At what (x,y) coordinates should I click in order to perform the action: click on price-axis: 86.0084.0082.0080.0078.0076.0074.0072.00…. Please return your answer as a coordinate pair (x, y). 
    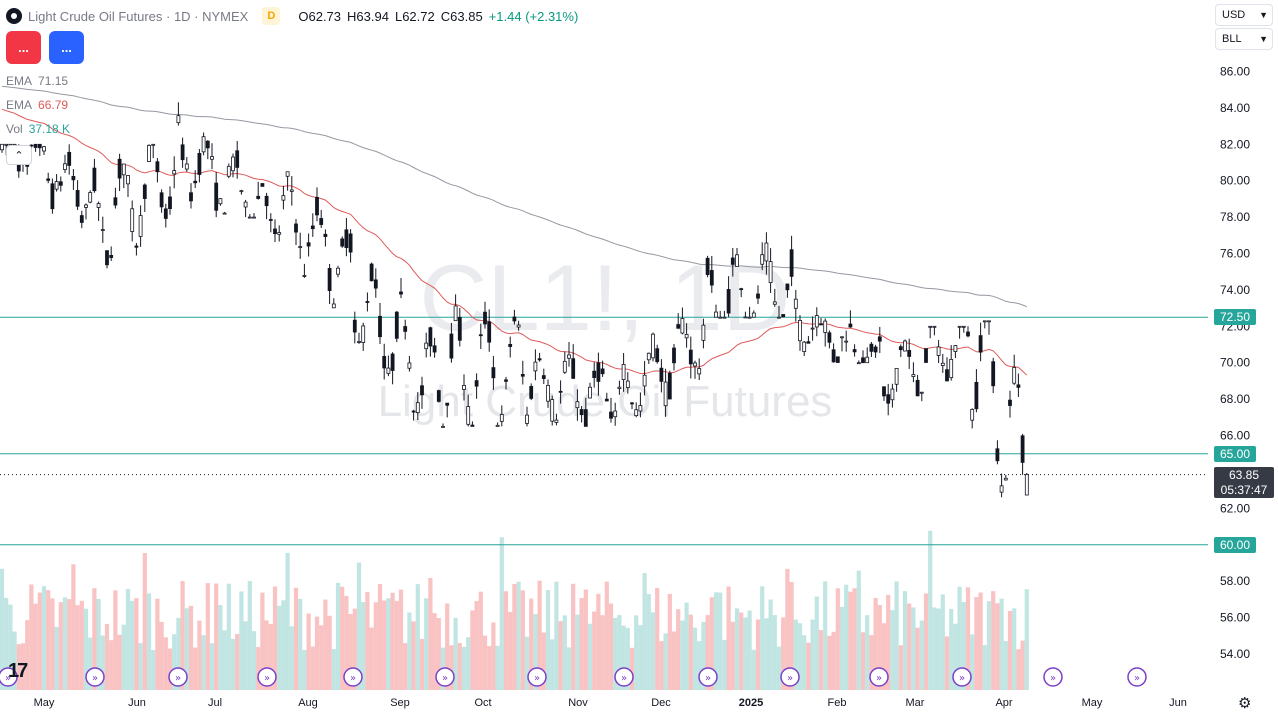
    Looking at the image, I should click on (1235, 363).